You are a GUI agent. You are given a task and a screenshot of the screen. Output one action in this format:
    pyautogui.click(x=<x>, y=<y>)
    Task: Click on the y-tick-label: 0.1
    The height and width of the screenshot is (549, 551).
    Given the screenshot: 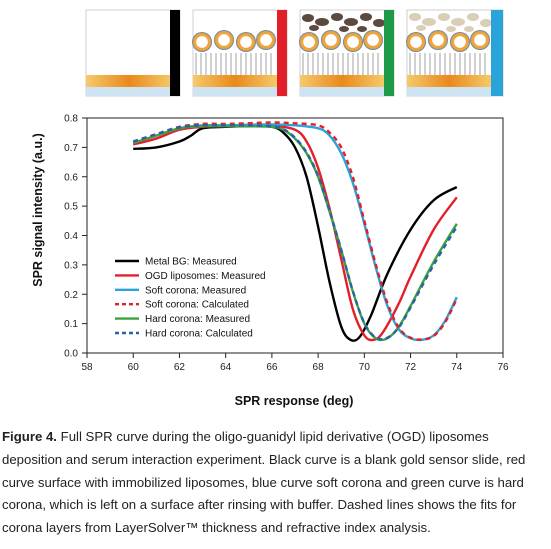 What is the action you would take?
    pyautogui.click(x=71, y=324)
    